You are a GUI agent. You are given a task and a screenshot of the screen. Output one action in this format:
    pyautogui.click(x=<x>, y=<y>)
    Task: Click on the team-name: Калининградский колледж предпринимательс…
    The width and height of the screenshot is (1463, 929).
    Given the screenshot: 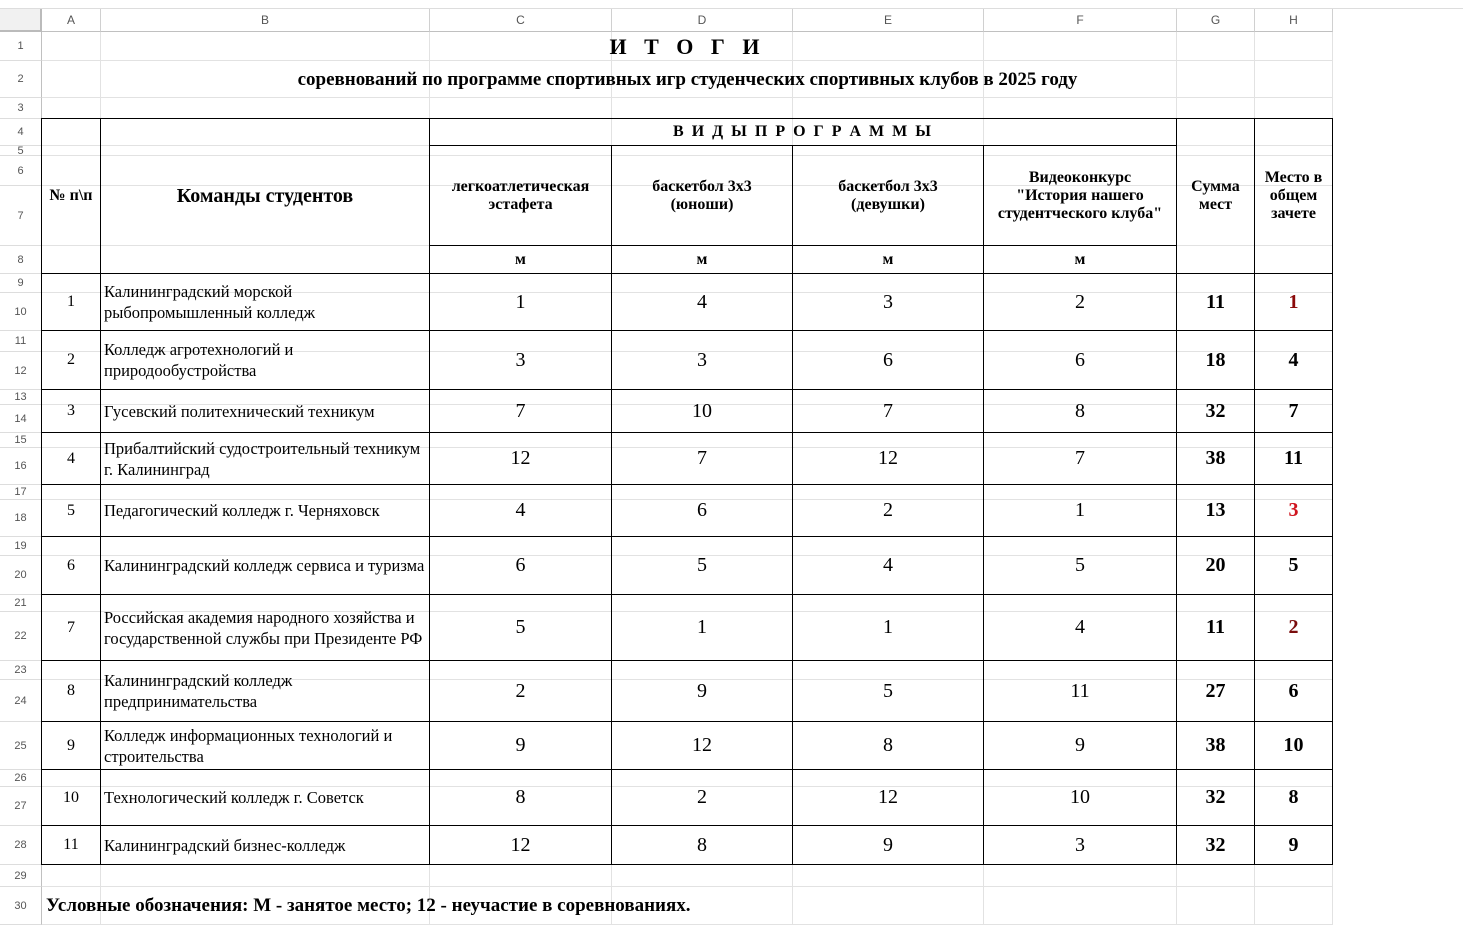 What is the action you would take?
    pyautogui.click(x=265, y=691)
    